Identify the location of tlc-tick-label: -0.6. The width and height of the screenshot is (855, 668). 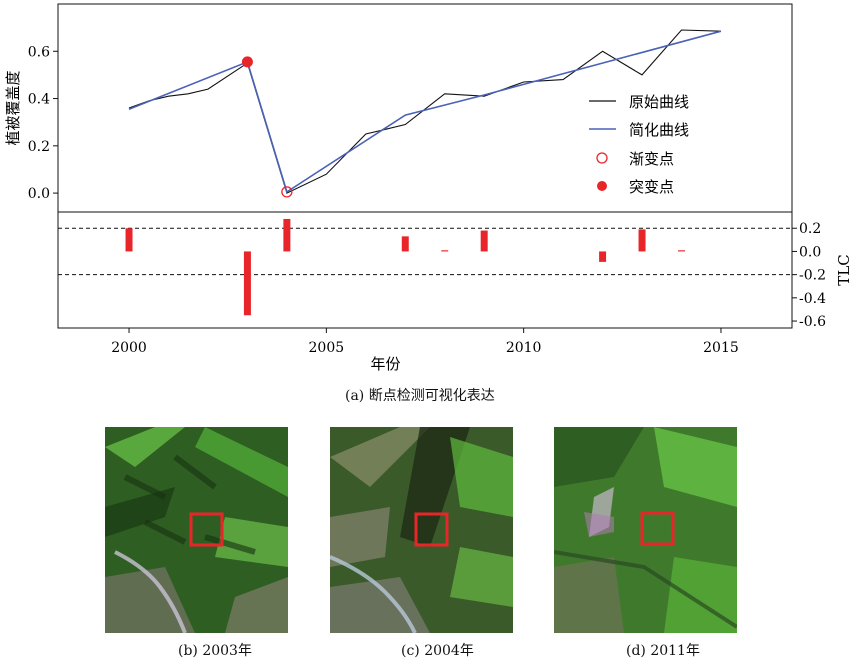
(812, 322).